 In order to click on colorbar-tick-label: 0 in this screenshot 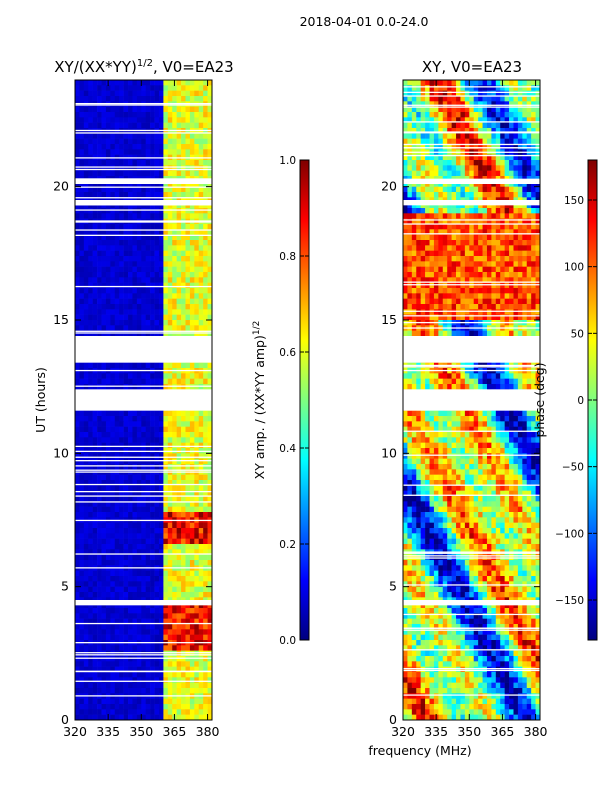, I will do `click(580, 401)`.